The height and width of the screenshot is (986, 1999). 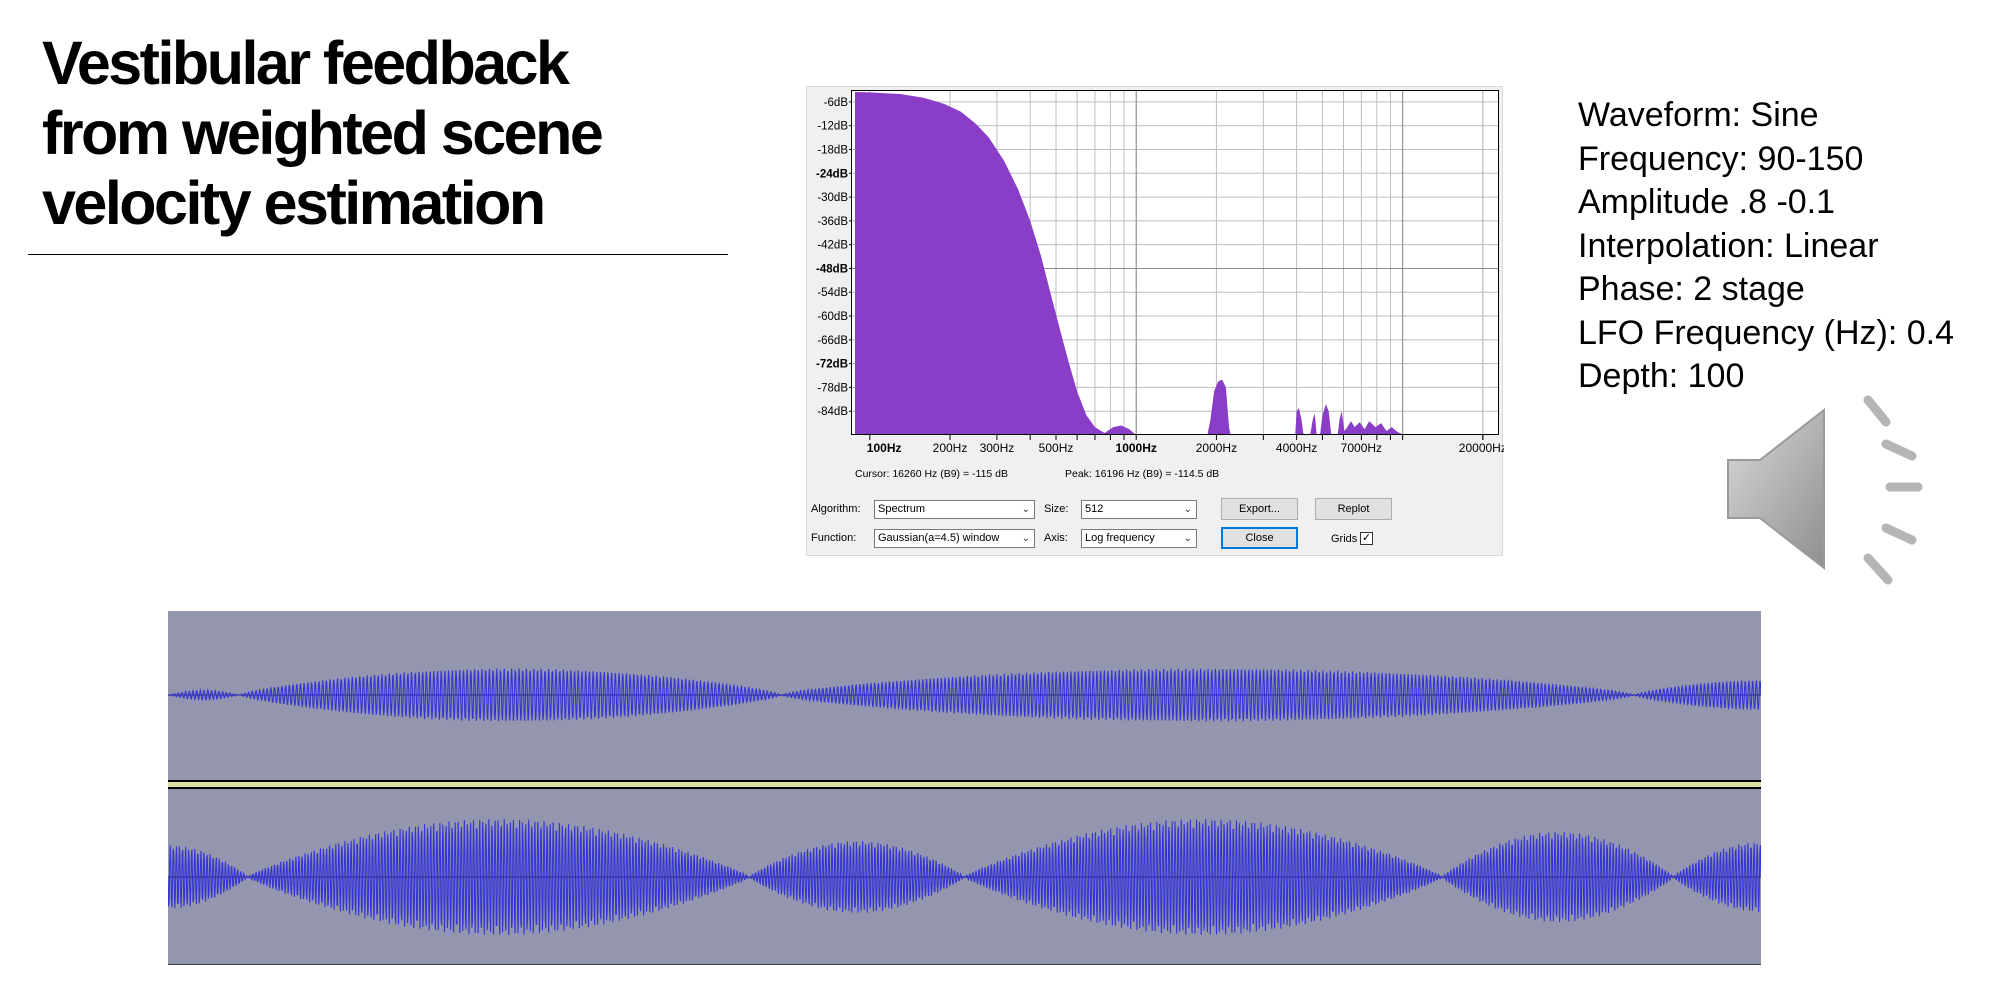 I want to click on channel-separator, so click(x=964, y=784).